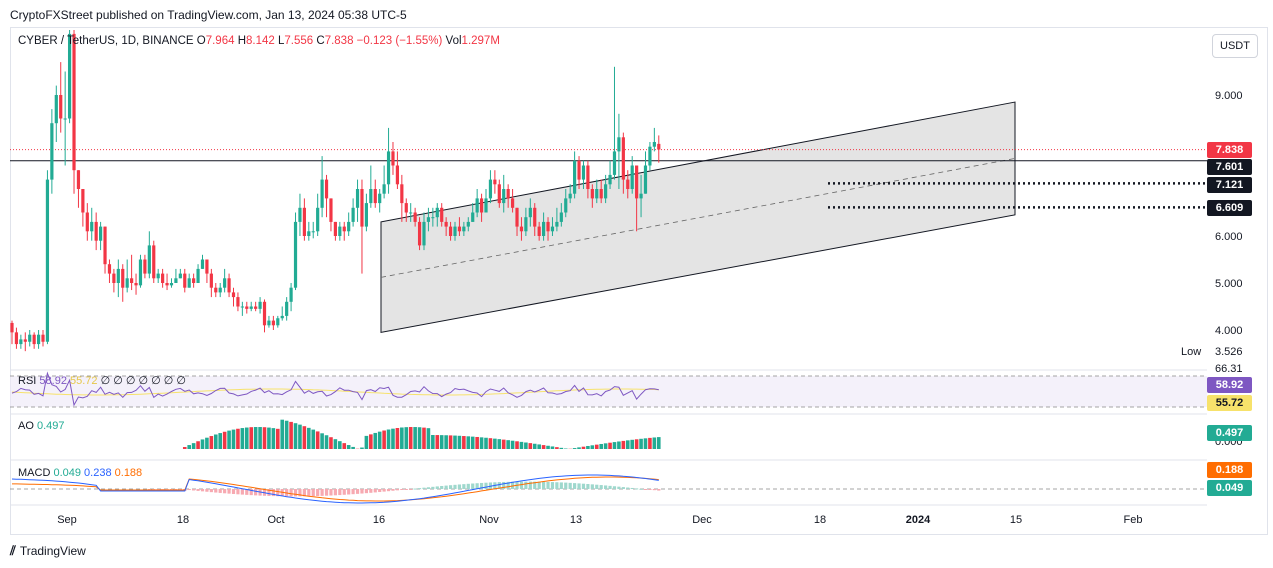  I want to click on ao-label: AO, so click(26, 426).